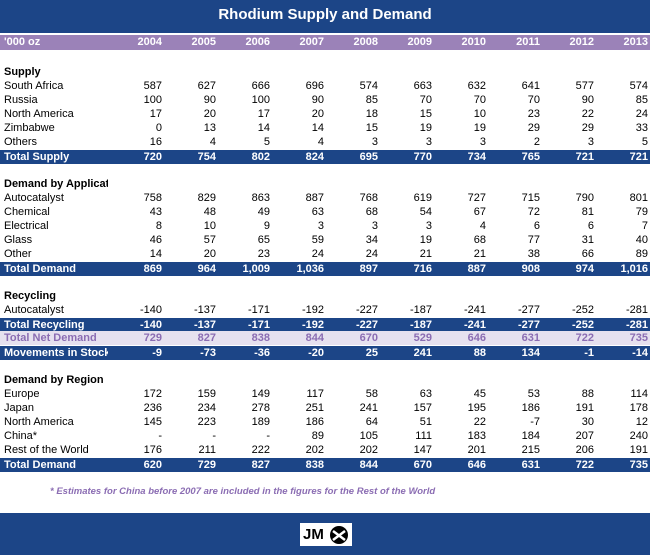 This screenshot has width=650, height=555. What do you see at coordinates (266, 226) in the screenshot?
I see `cell-value: 9` at bounding box center [266, 226].